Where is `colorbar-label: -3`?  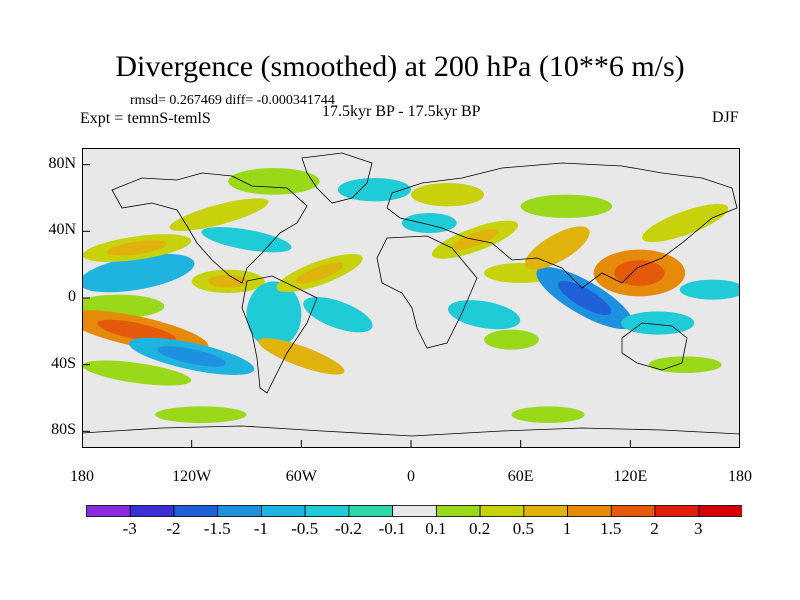 colorbar-label: -3 is located at coordinates (129, 528).